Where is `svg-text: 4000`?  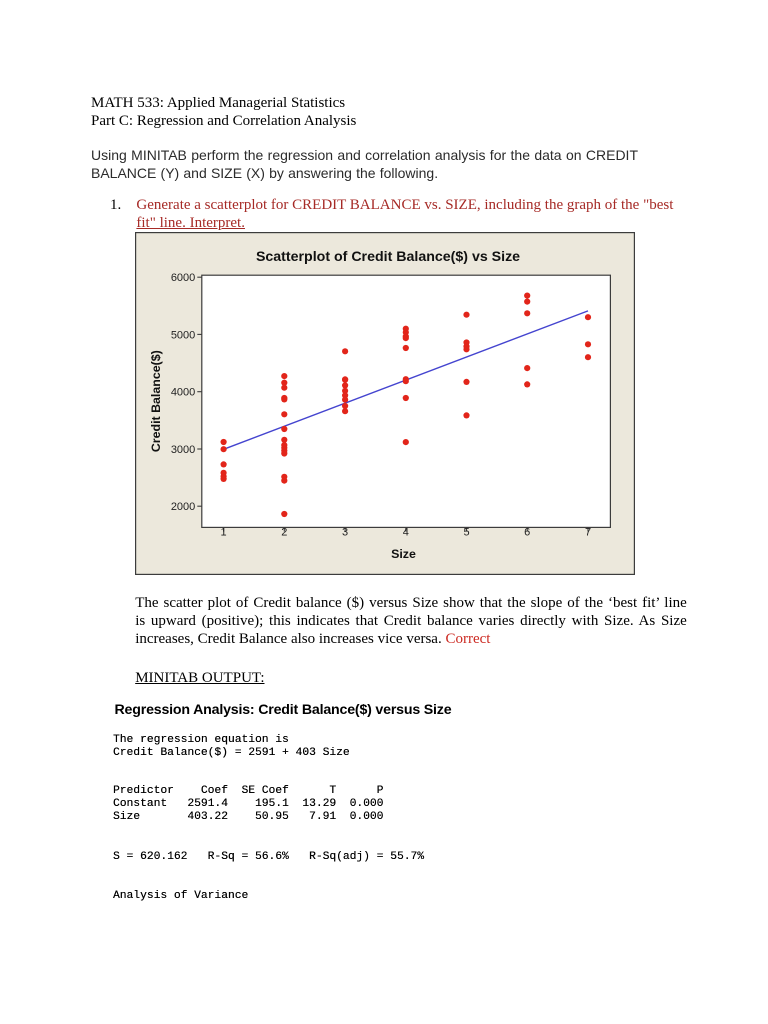 svg-text: 4000 is located at coordinates (183, 393).